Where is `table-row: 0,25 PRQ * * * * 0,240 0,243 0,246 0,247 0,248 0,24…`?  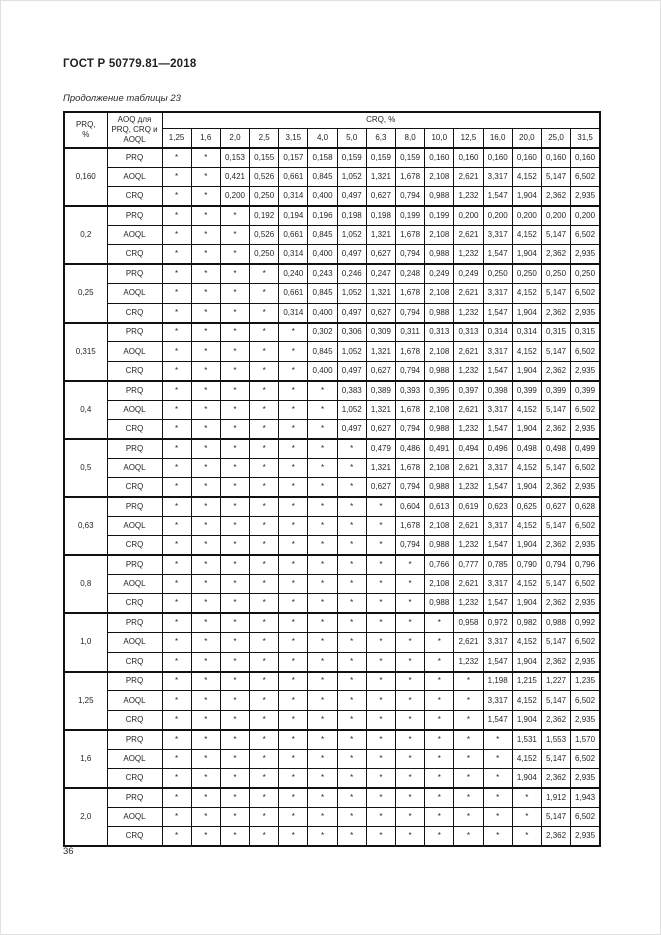 table-row: 0,25 PRQ * * * * 0,240 0,243 0,246 0,247 0,248 0,24… is located at coordinates (332, 293).